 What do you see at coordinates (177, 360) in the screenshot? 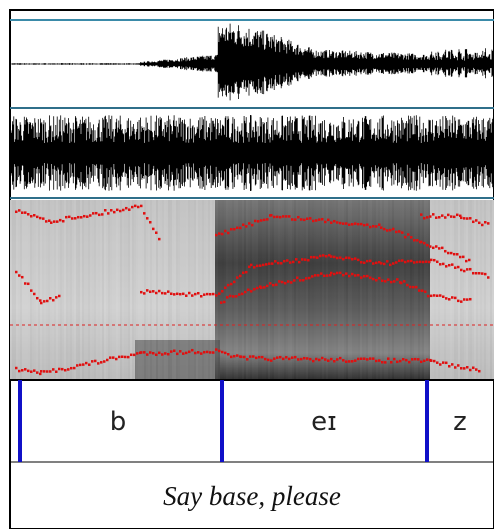
I see `spectrogram-voicing` at bounding box center [177, 360].